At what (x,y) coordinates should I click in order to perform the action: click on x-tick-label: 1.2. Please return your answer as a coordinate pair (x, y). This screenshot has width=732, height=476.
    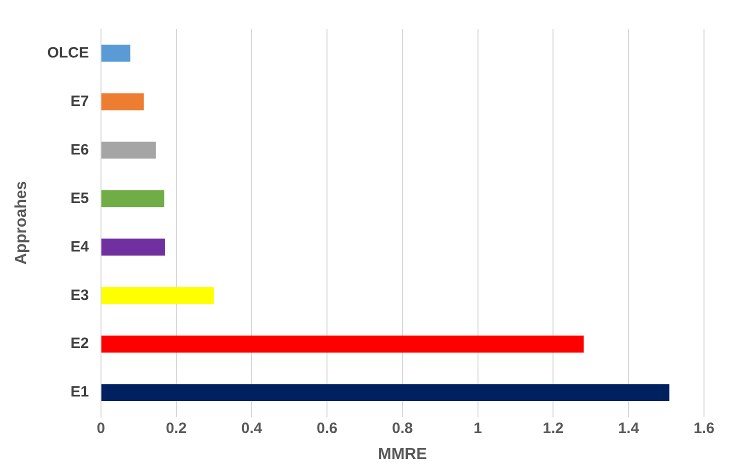
    Looking at the image, I should click on (553, 428).